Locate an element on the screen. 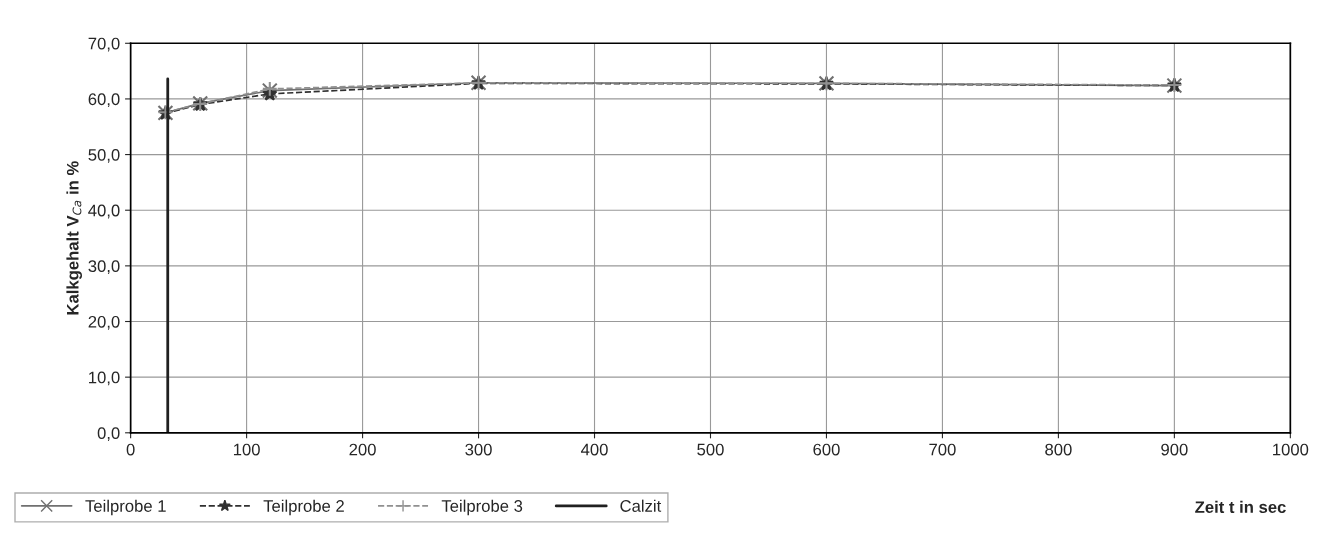  y-tick-label: 0,0 is located at coordinates (108, 434).